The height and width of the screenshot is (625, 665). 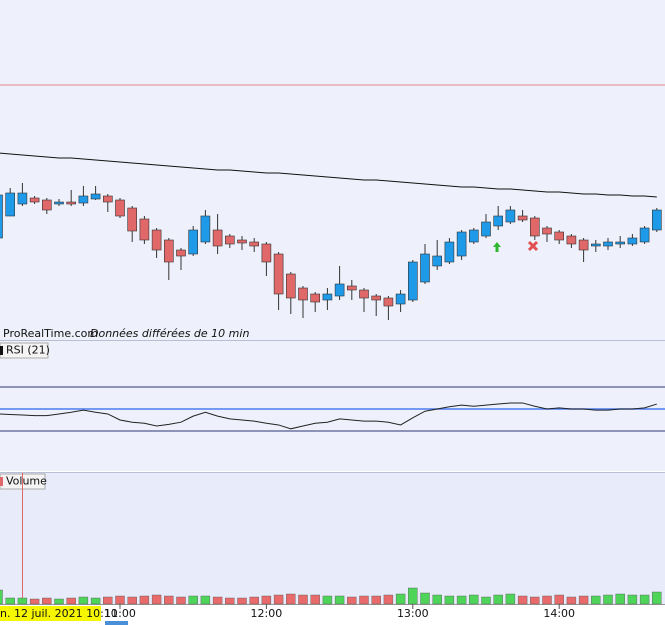 What do you see at coordinates (1, 350) in the screenshot?
I see `rsi-swatch` at bounding box center [1, 350].